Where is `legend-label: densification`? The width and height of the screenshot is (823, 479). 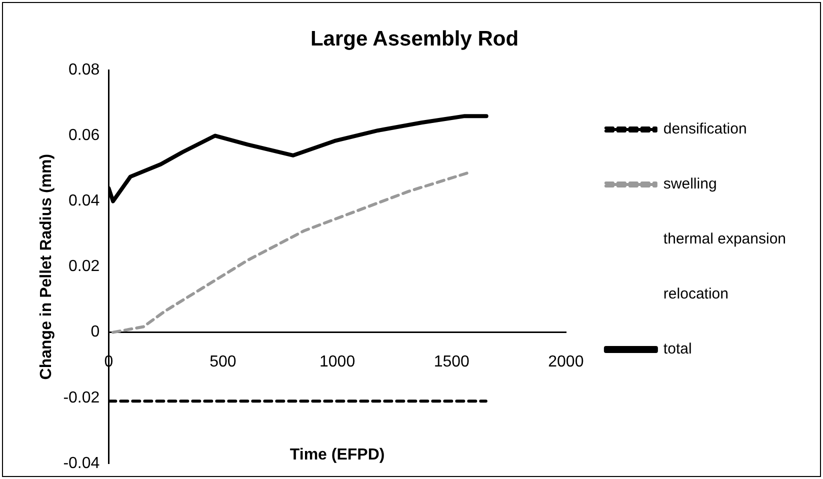
legend-label: densification is located at coordinates (705, 129).